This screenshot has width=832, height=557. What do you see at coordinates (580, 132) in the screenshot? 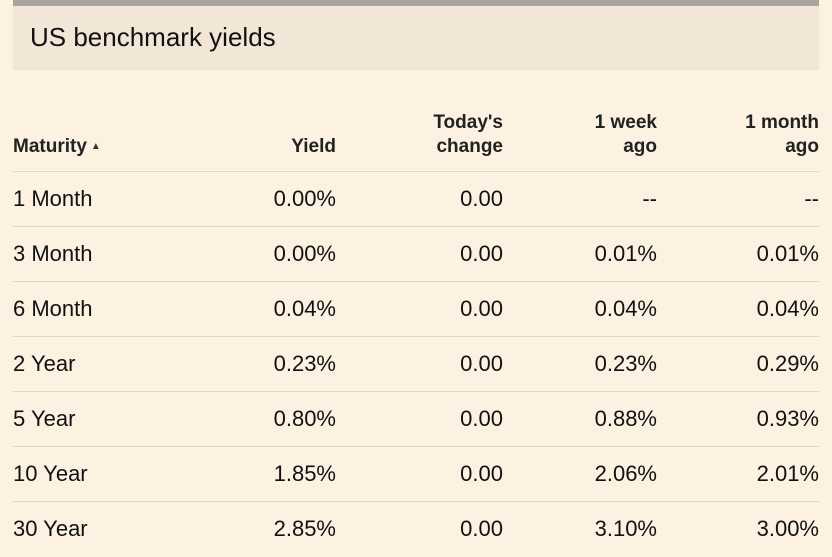
I see `column-header-1-week-ago: 1 week ago` at bounding box center [580, 132].